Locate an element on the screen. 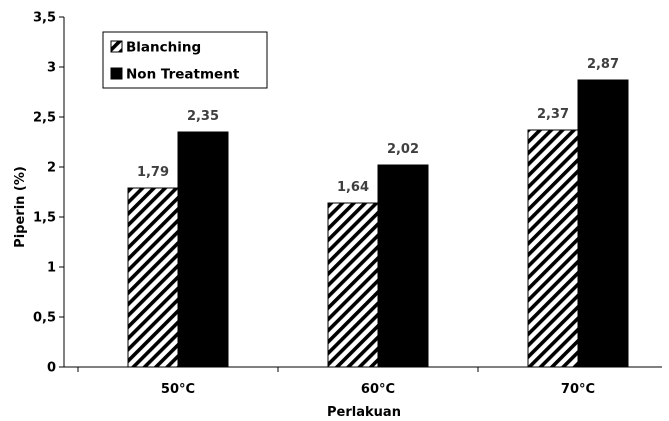 Image resolution: width=669 pixels, height=421 pixels. x-tick-label: 50°C is located at coordinates (178, 389).